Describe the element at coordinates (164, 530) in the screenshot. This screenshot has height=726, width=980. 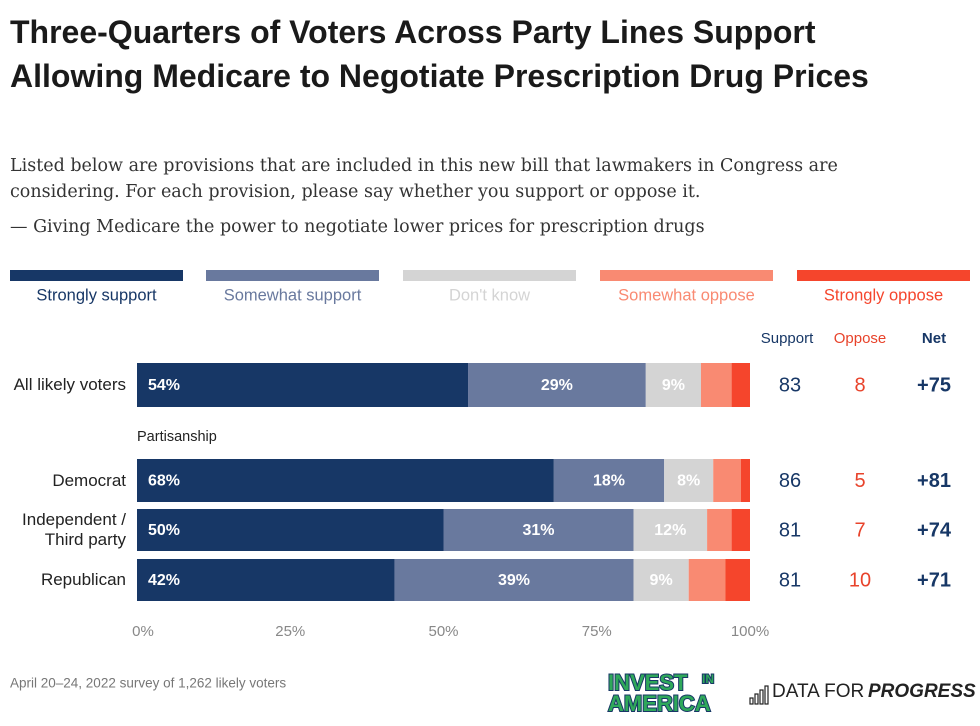
I see `data-label: 50%` at that location.